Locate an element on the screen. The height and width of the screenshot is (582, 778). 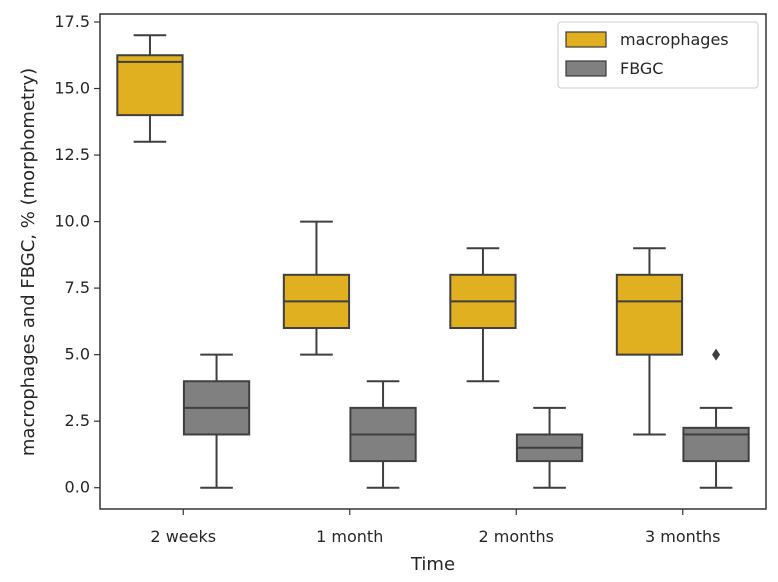
legend-label-macrophages: macrophages is located at coordinates (674, 39).